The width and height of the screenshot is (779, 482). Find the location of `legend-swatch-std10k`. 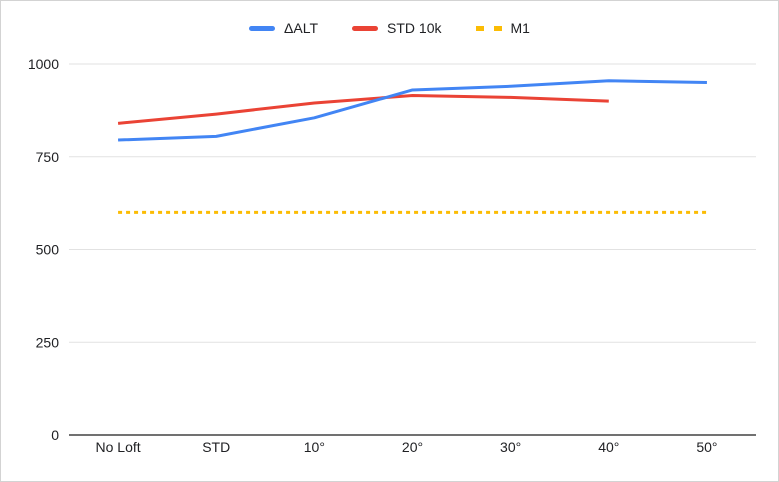

legend-swatch-std10k is located at coordinates (365, 28).